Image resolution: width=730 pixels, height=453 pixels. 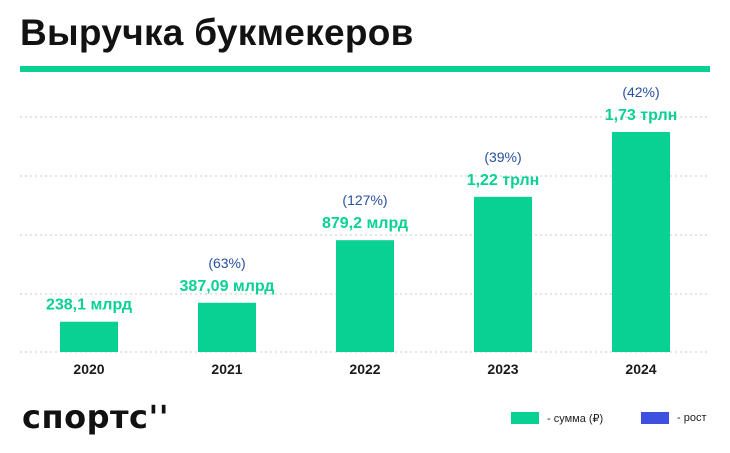 What do you see at coordinates (365, 69) in the screenshot?
I see `title-underline` at bounding box center [365, 69].